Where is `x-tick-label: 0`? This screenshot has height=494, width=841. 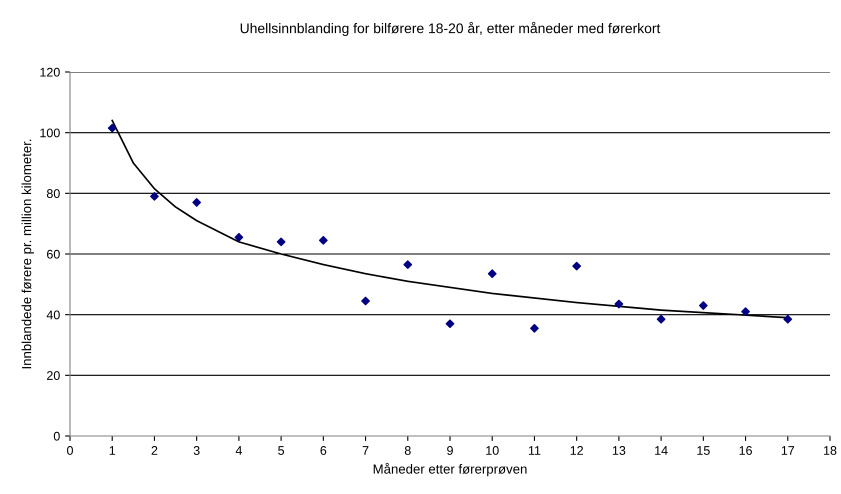
x-tick-label: 0 is located at coordinates (70, 450).